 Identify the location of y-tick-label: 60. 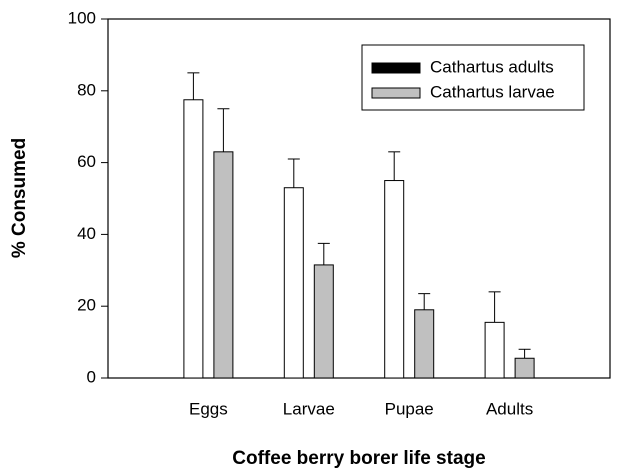
(86, 161).